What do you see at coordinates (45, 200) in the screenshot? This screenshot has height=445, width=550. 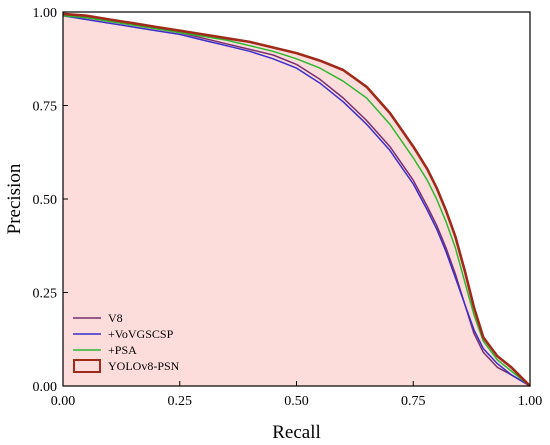 I see `y-tick-label: 0.50` at bounding box center [45, 200].